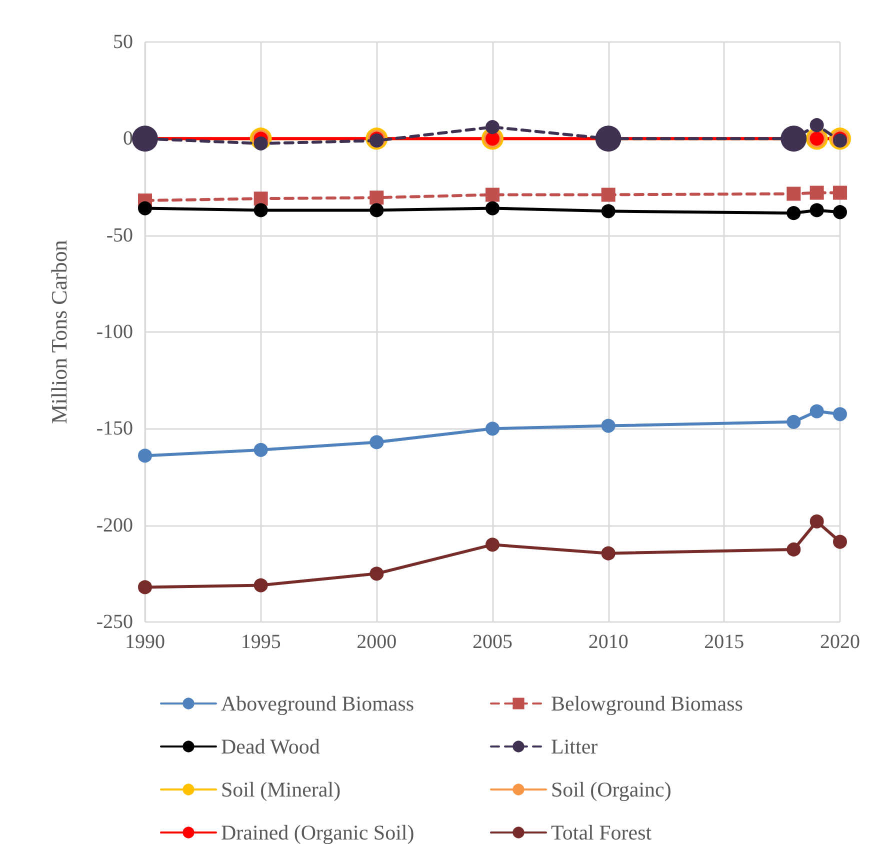  I want to click on y-tick-label: 0, so click(128, 139).